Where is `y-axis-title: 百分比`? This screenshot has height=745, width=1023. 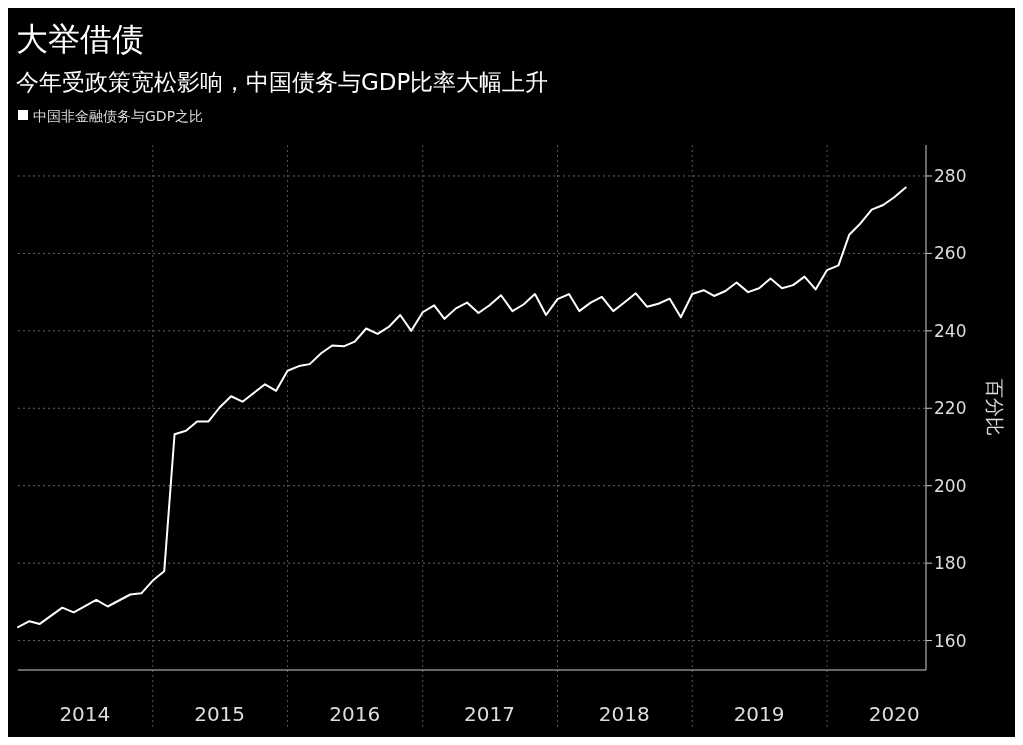 y-axis-title: 百分比 is located at coordinates (995, 407).